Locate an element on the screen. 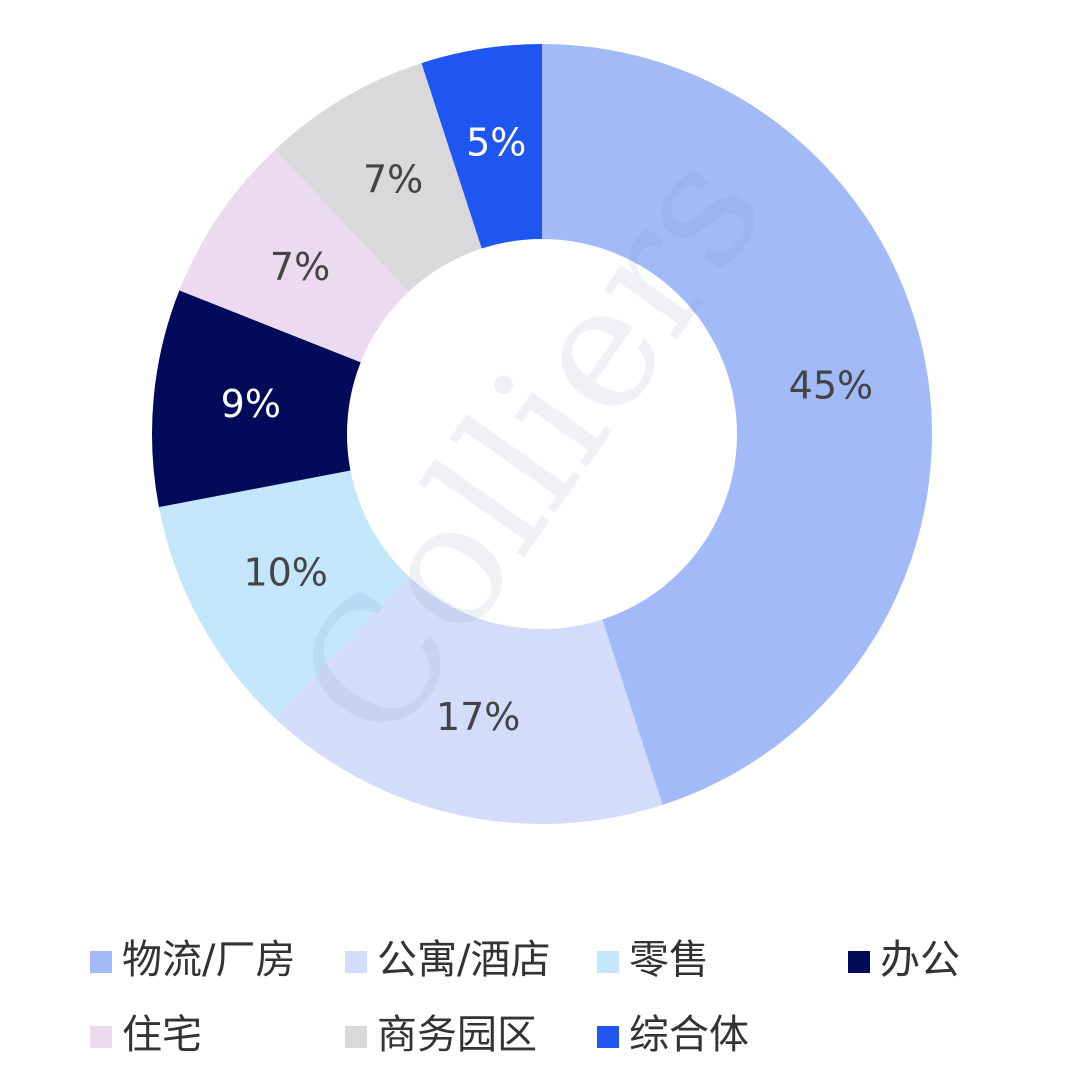 Image resolution: width=1080 pixels, height=1077 pixels. legend-label: 住宅 is located at coordinates (162, 1035).